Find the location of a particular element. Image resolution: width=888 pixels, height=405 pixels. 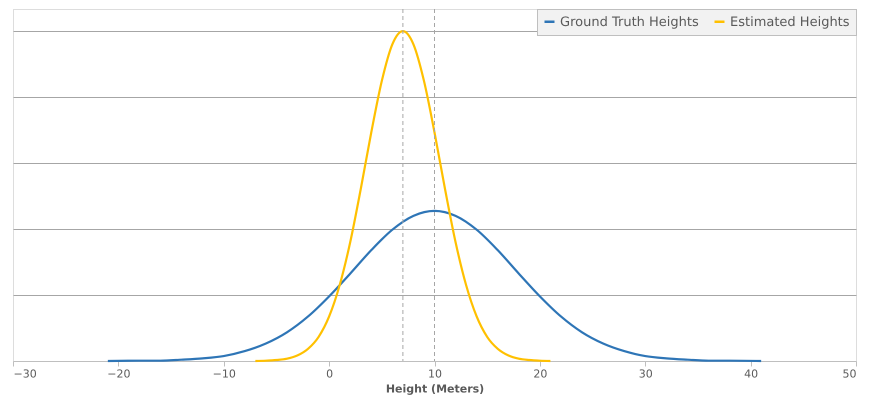

x-tick-label: 0 is located at coordinates (330, 374).